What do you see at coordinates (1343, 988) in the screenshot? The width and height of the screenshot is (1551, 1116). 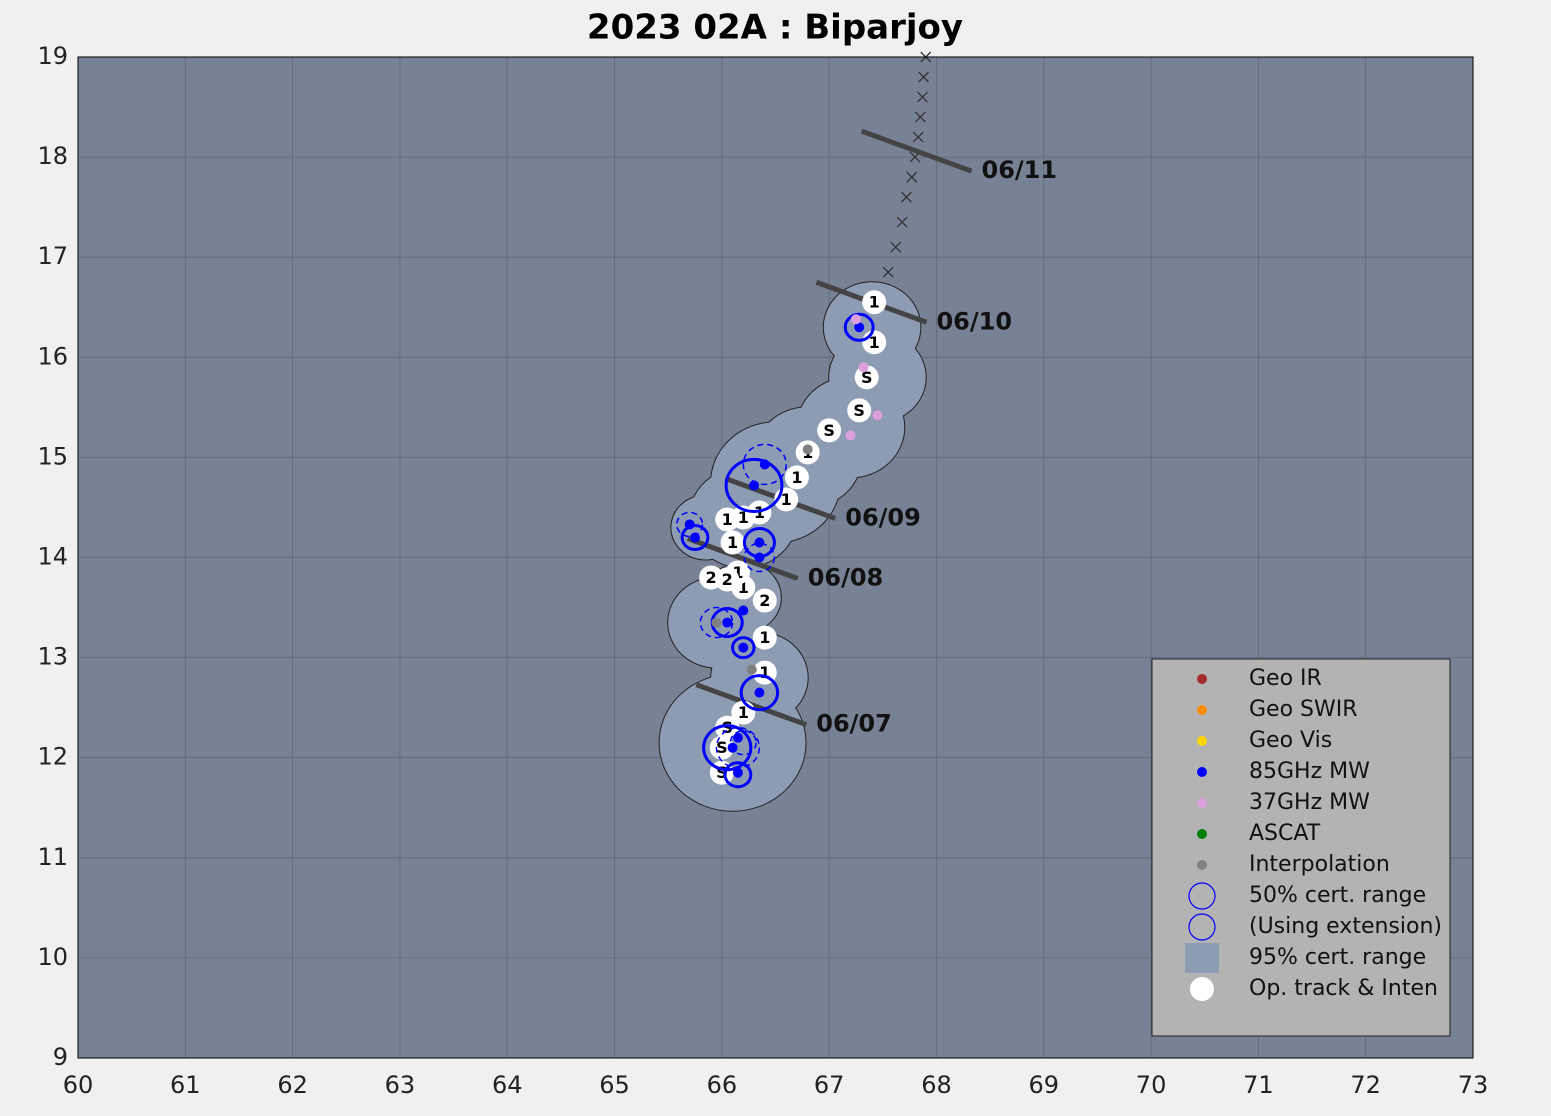 I see `legend-label: Op. track & Inten` at bounding box center [1343, 988].